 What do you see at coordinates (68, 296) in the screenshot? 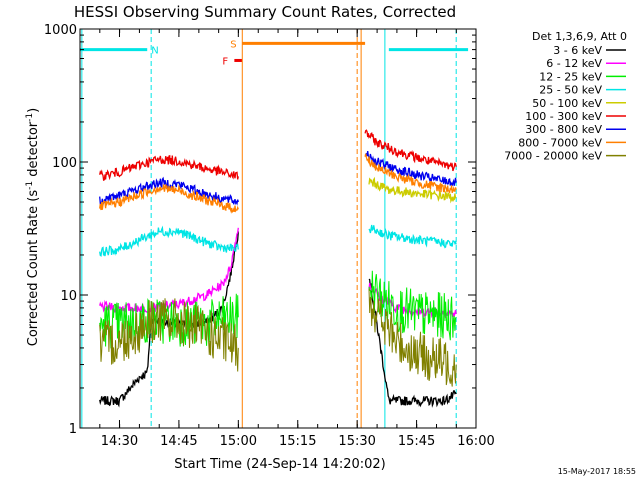
I see `y-tick-label: 10` at bounding box center [68, 296].